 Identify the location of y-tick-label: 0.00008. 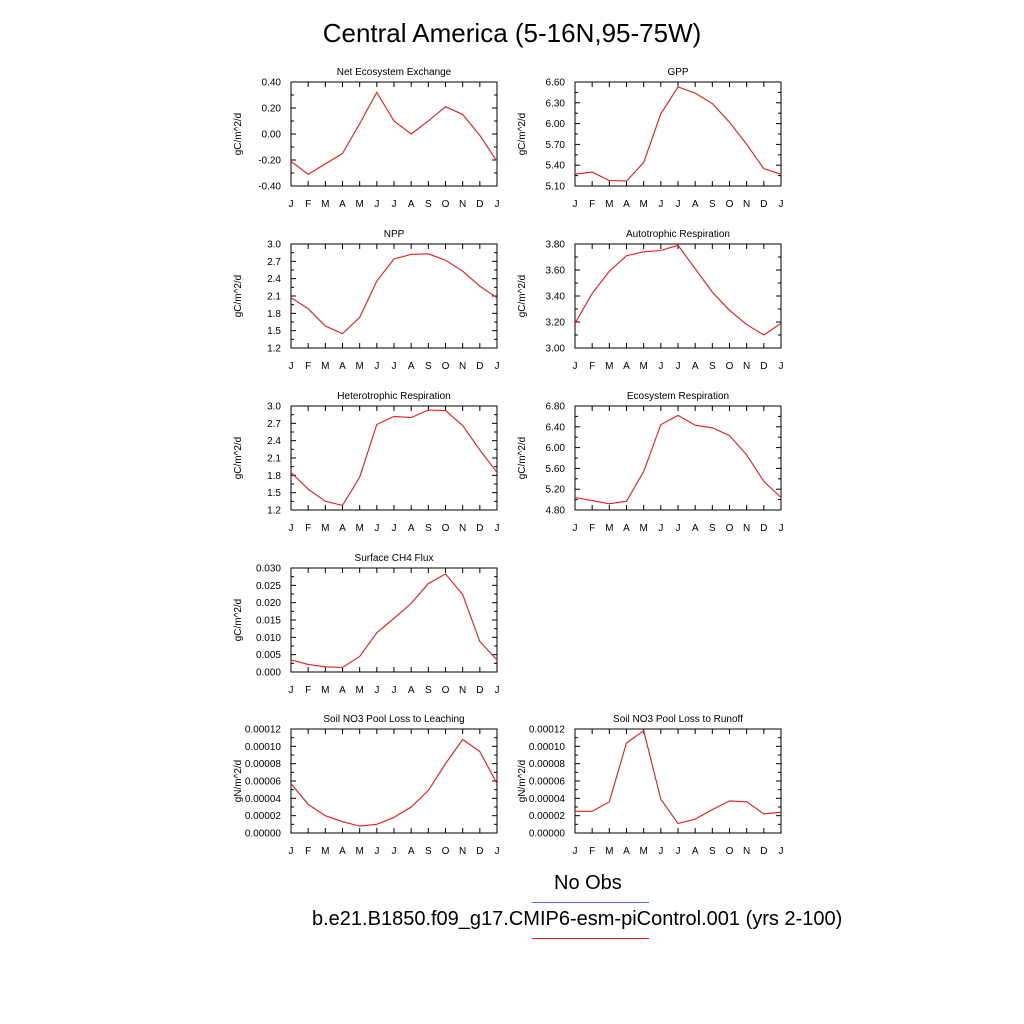
(547, 764).